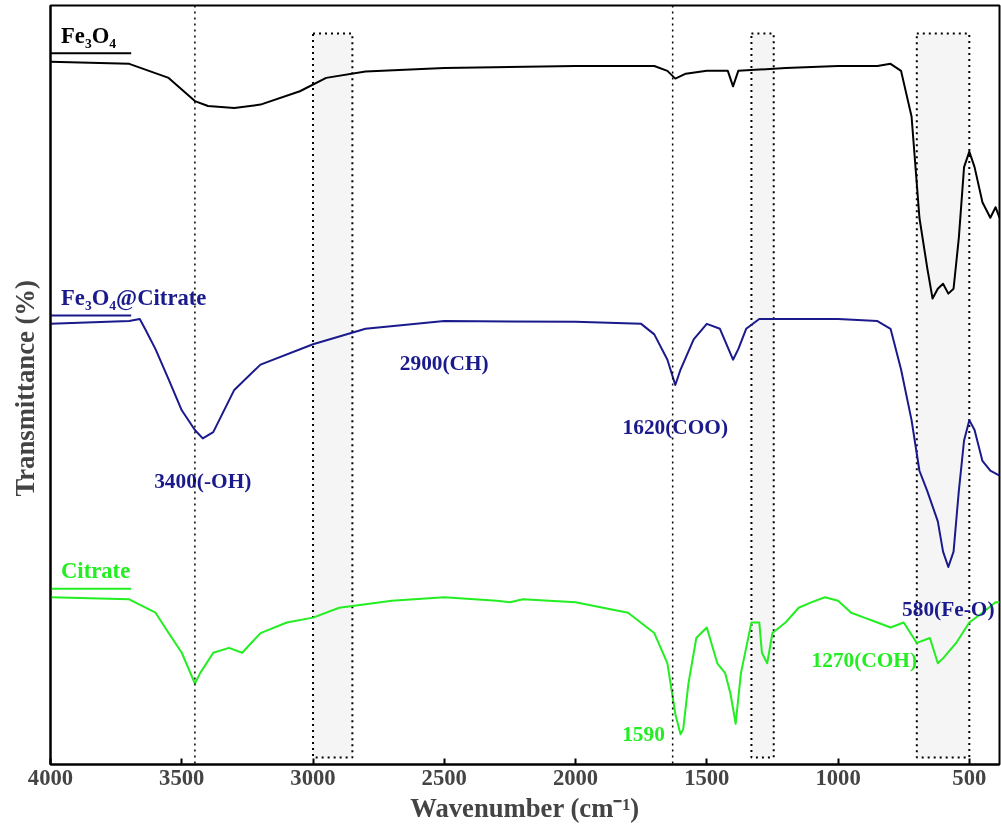  Describe the element at coordinates (838, 777) in the screenshot. I see `x-tick-label: 1000` at that location.